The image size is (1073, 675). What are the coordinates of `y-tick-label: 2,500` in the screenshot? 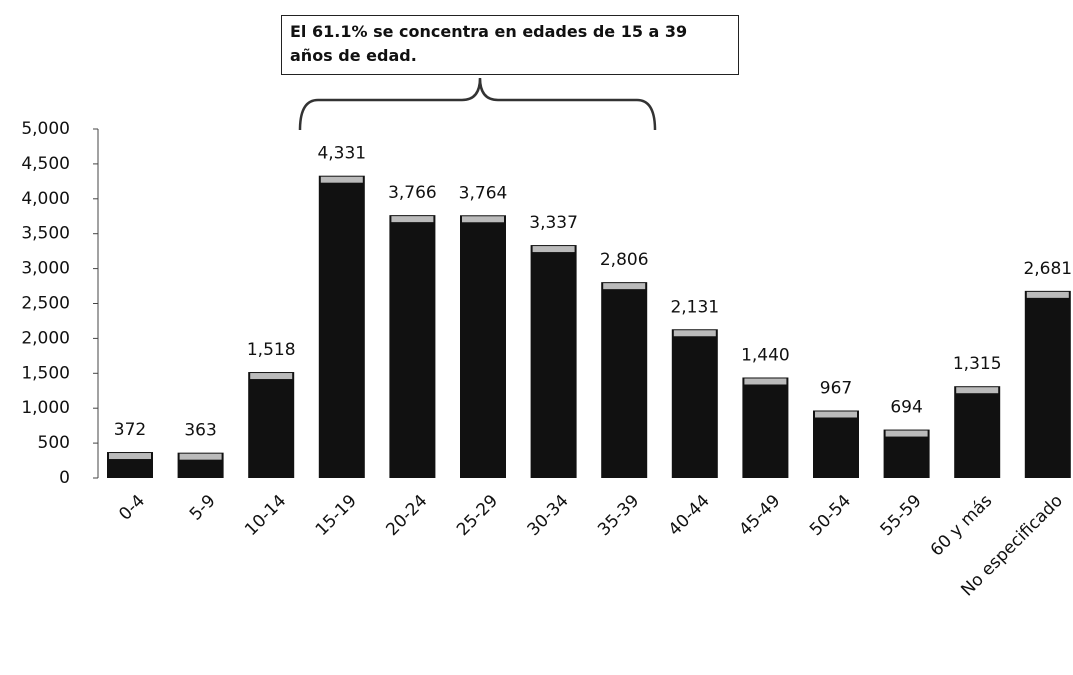 It's located at (45, 304).